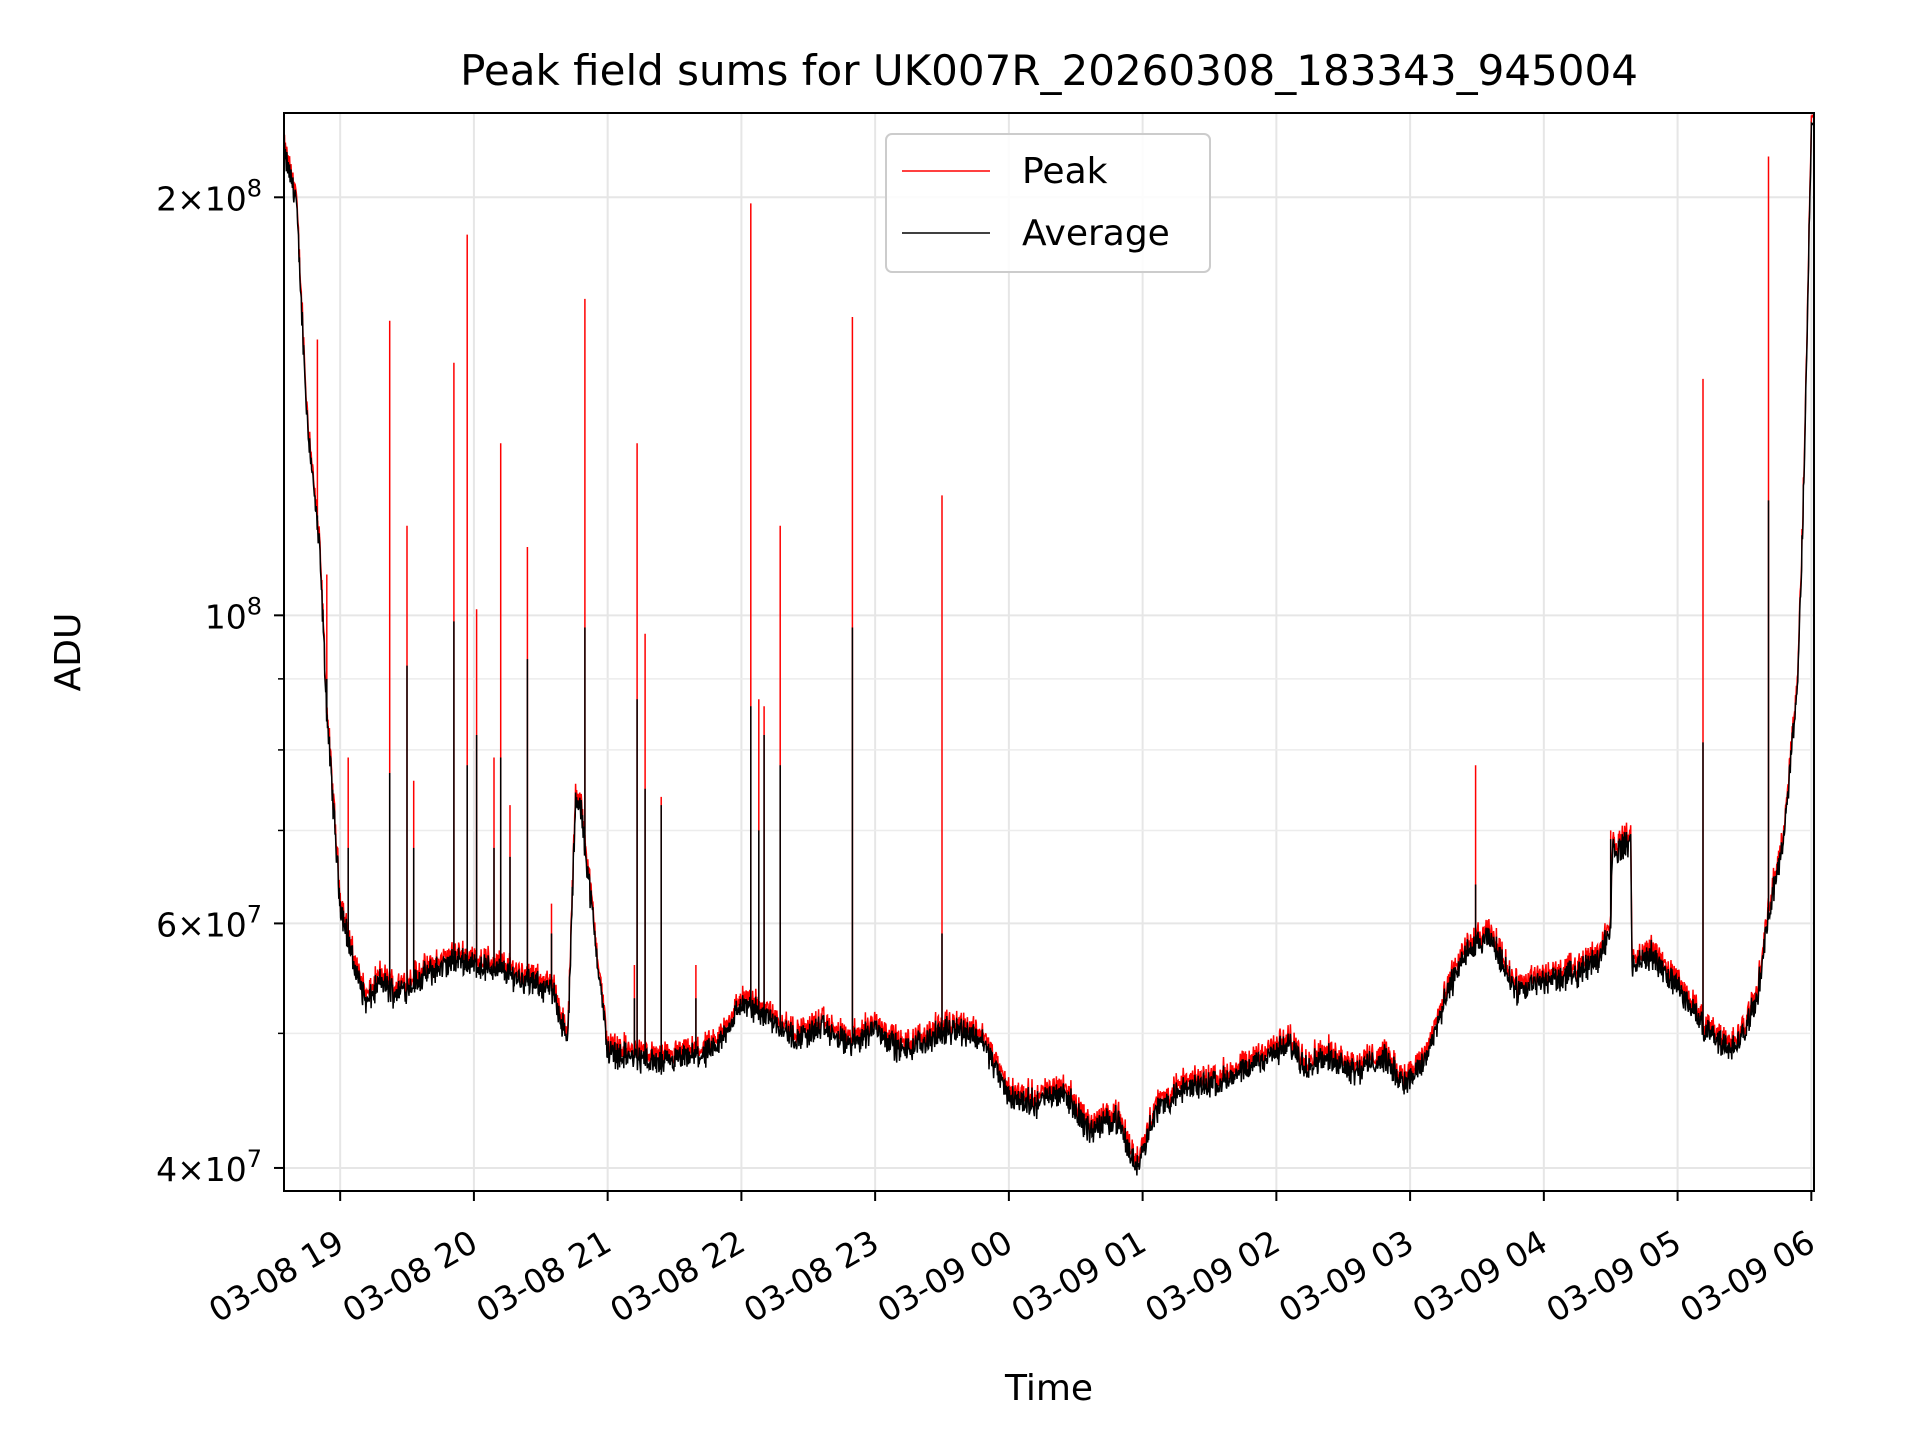  What do you see at coordinates (209, 922) in the screenshot?
I see `y-tick-label: 6×107` at bounding box center [209, 922].